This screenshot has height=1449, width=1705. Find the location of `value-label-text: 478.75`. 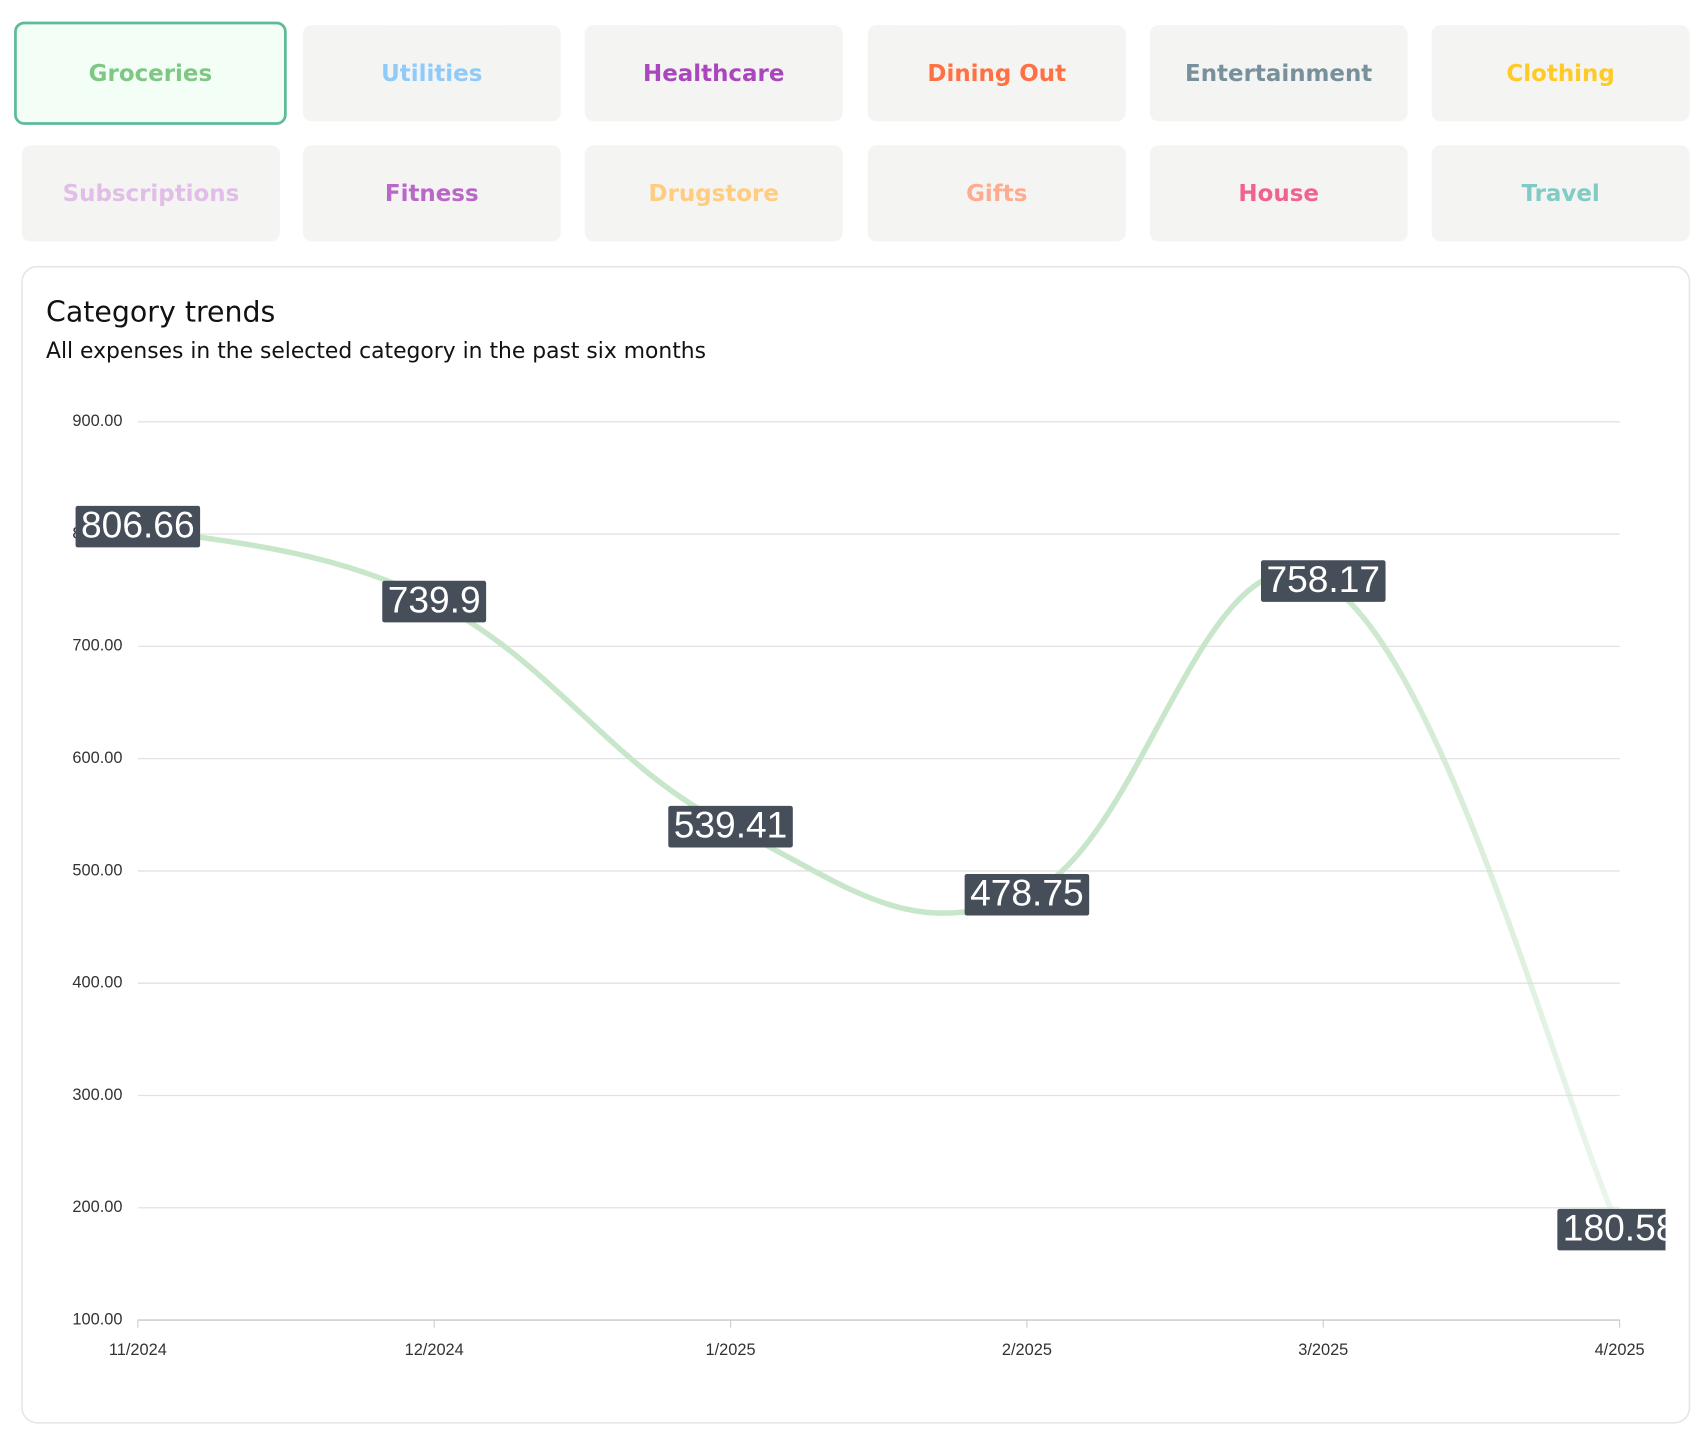

value-label-text: 478.75 is located at coordinates (1027, 893).